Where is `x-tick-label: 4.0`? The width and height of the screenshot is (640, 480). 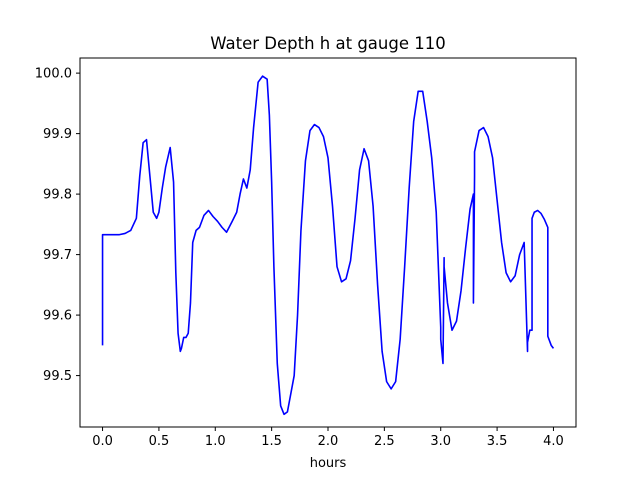
x-tick-label: 4.0 is located at coordinates (553, 441).